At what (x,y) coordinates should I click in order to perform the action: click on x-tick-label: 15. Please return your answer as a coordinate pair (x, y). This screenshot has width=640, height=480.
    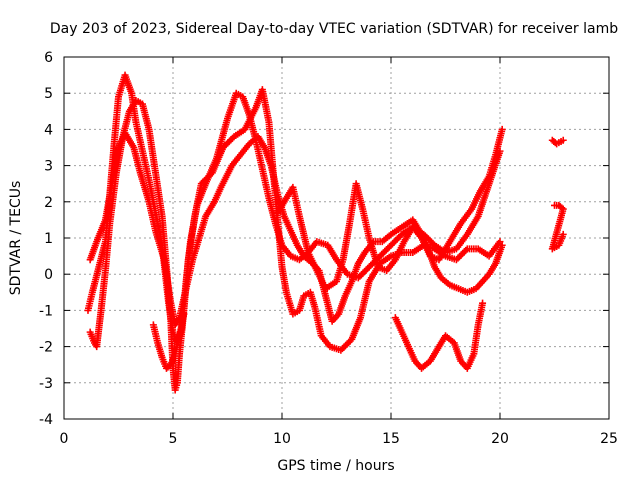
    Looking at the image, I should click on (391, 439).